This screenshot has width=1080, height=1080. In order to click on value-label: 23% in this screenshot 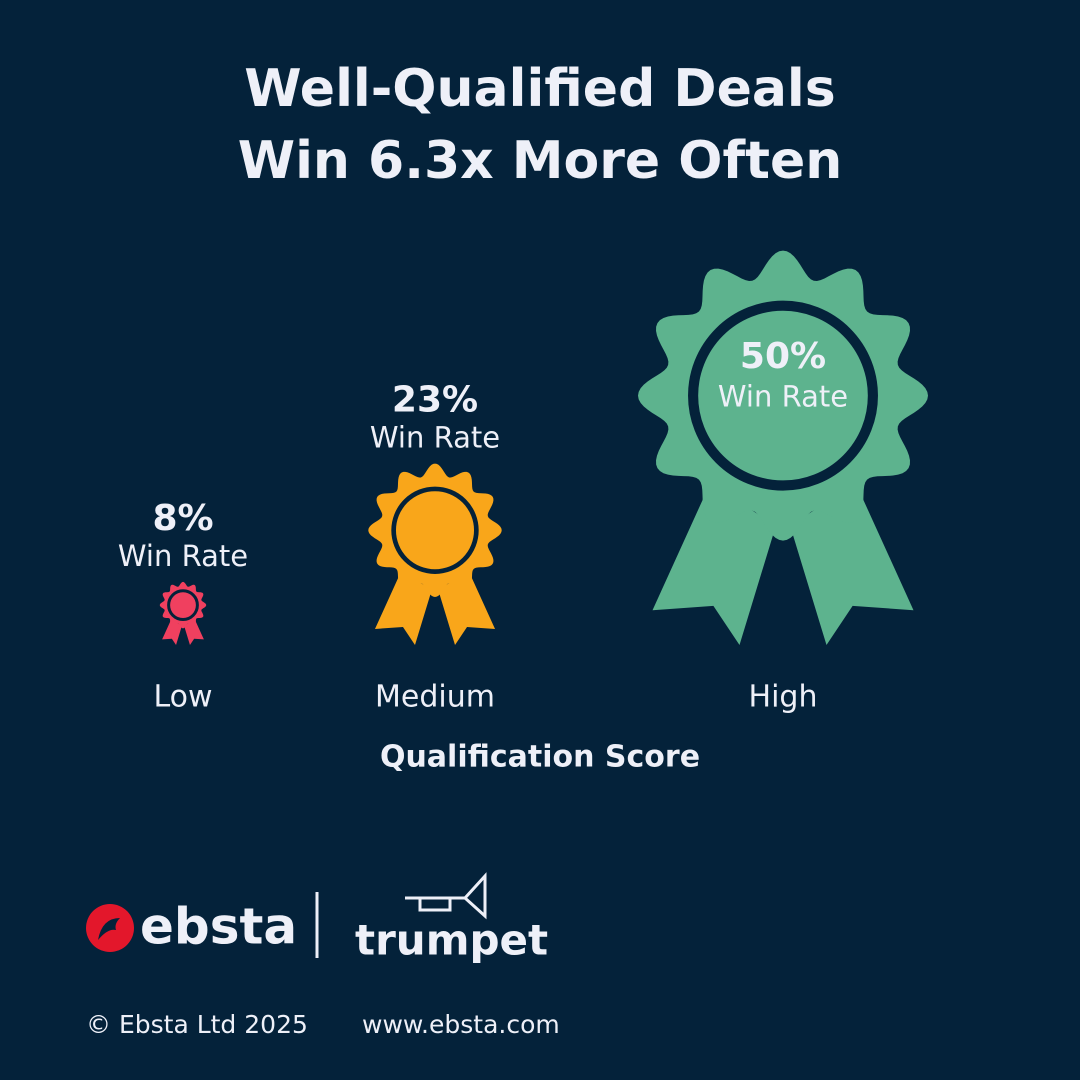, I will do `click(435, 400)`.